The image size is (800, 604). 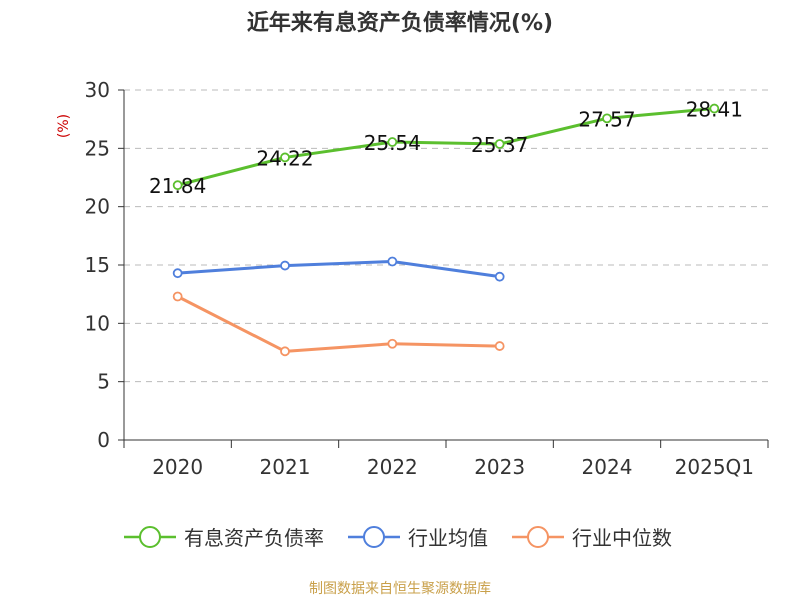 What do you see at coordinates (97, 90) in the screenshot?
I see `y-tick-label: 30` at bounding box center [97, 90].